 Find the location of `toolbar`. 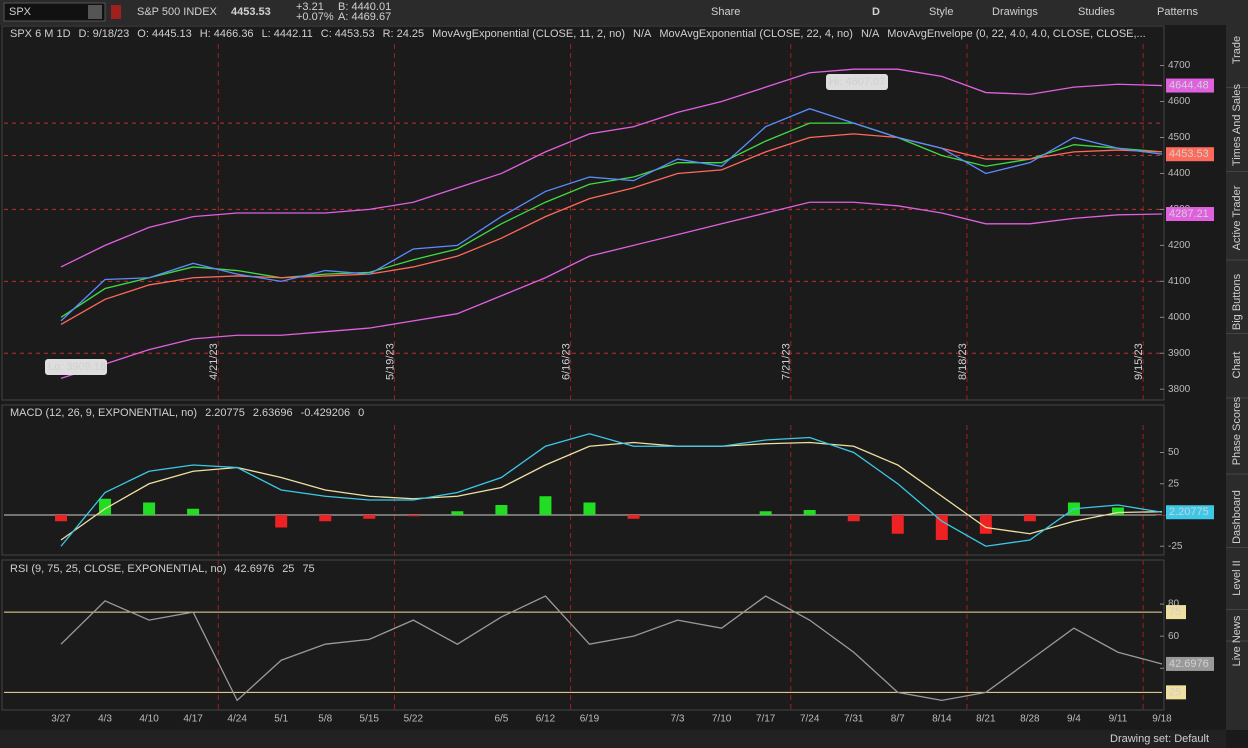

toolbar is located at coordinates (624, 12).